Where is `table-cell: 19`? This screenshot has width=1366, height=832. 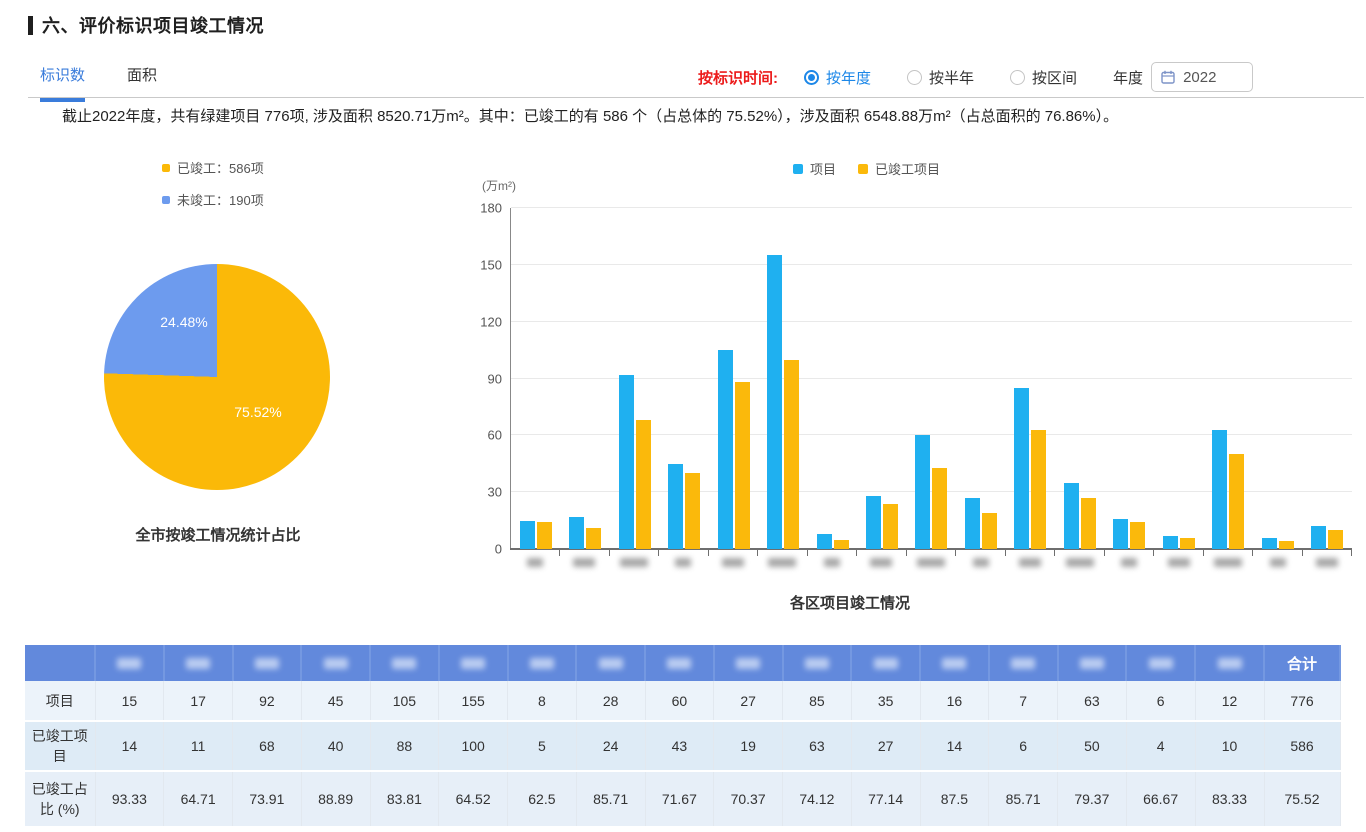 table-cell: 19 is located at coordinates (748, 746).